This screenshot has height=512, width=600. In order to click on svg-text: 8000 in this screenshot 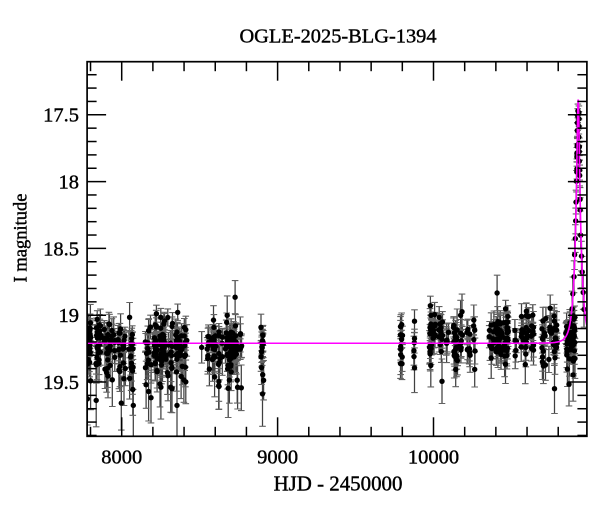, I will do `click(121, 458)`.